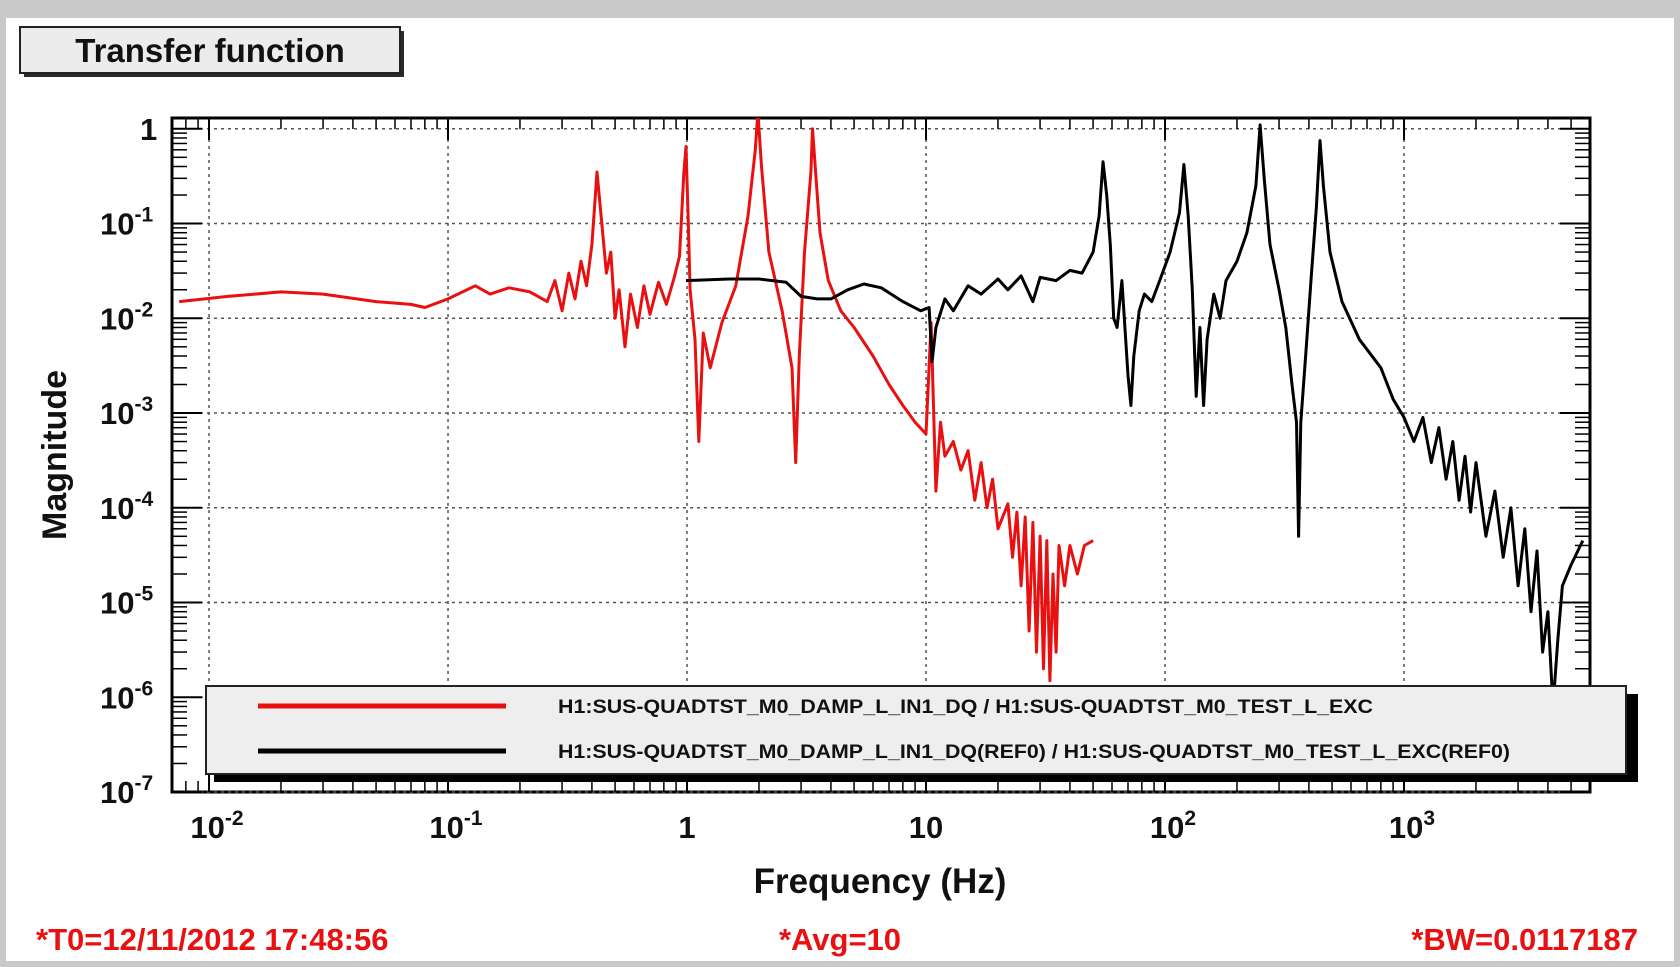 The width and height of the screenshot is (1680, 967). What do you see at coordinates (126, 696) in the screenshot?
I see `y-tick-label: 10⁻⁶` at bounding box center [126, 696].